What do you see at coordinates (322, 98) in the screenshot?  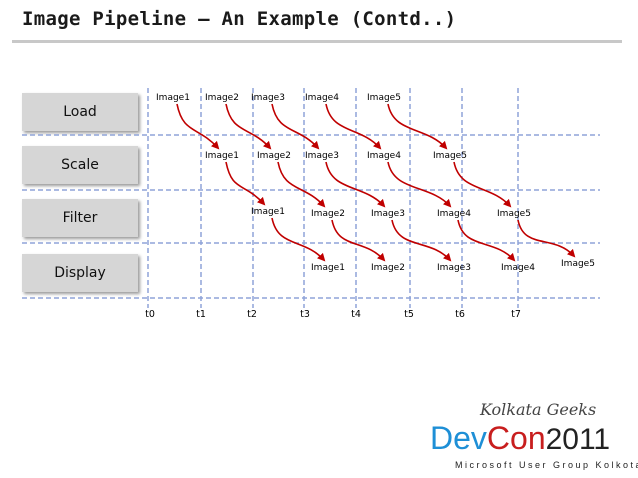 I see `image-label-load: Image4` at bounding box center [322, 98].